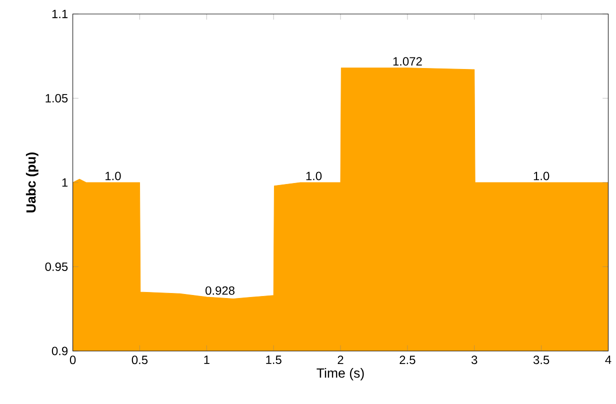 This screenshot has height=404, width=616. Describe the element at coordinates (475, 360) in the screenshot. I see `x-tick-label: 3` at that location.